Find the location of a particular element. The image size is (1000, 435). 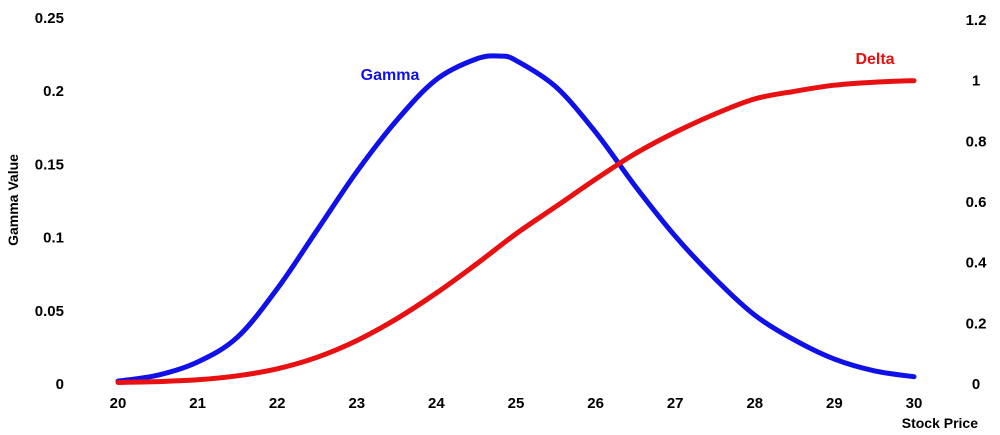

right-y-tick-label: 0.8 is located at coordinates (976, 141).